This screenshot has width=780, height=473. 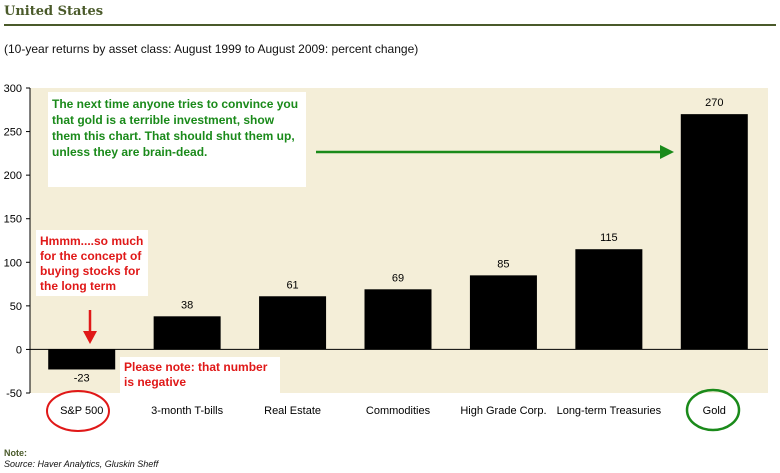 What do you see at coordinates (14, 394) in the screenshot?
I see `y-tick-label: -50` at bounding box center [14, 394].